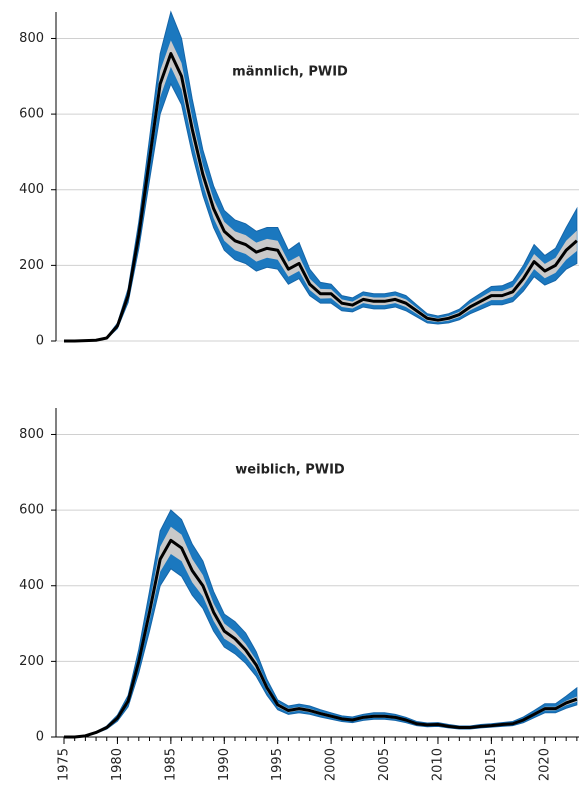  Describe the element at coordinates (544, 764) in the screenshot. I see `x-tick-label: 2020` at that location.